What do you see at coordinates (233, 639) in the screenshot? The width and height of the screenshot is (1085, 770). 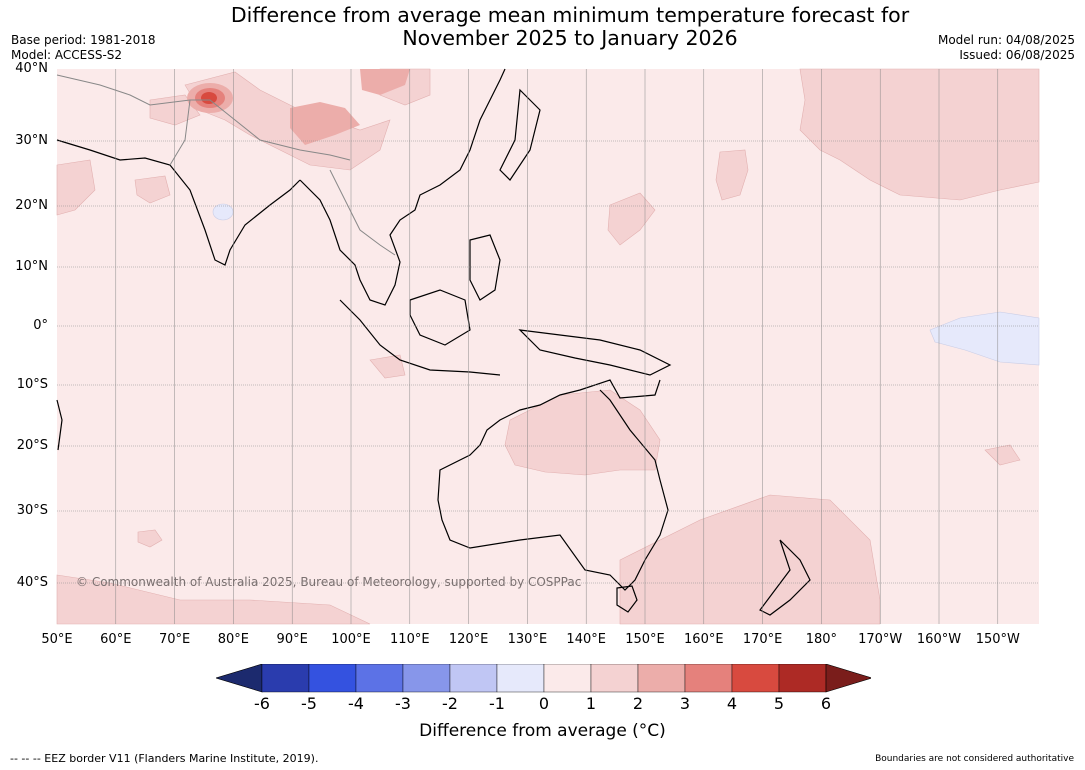 I see `lon-label: 80°E` at bounding box center [233, 639].